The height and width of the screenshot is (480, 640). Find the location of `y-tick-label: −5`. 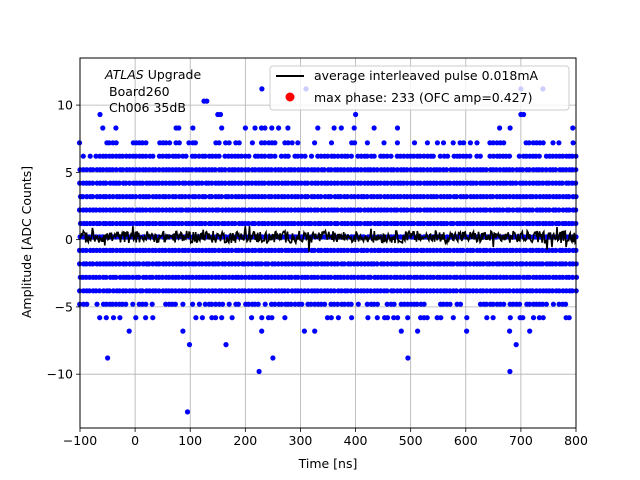

y-tick-label: −5 is located at coordinates (64, 306).